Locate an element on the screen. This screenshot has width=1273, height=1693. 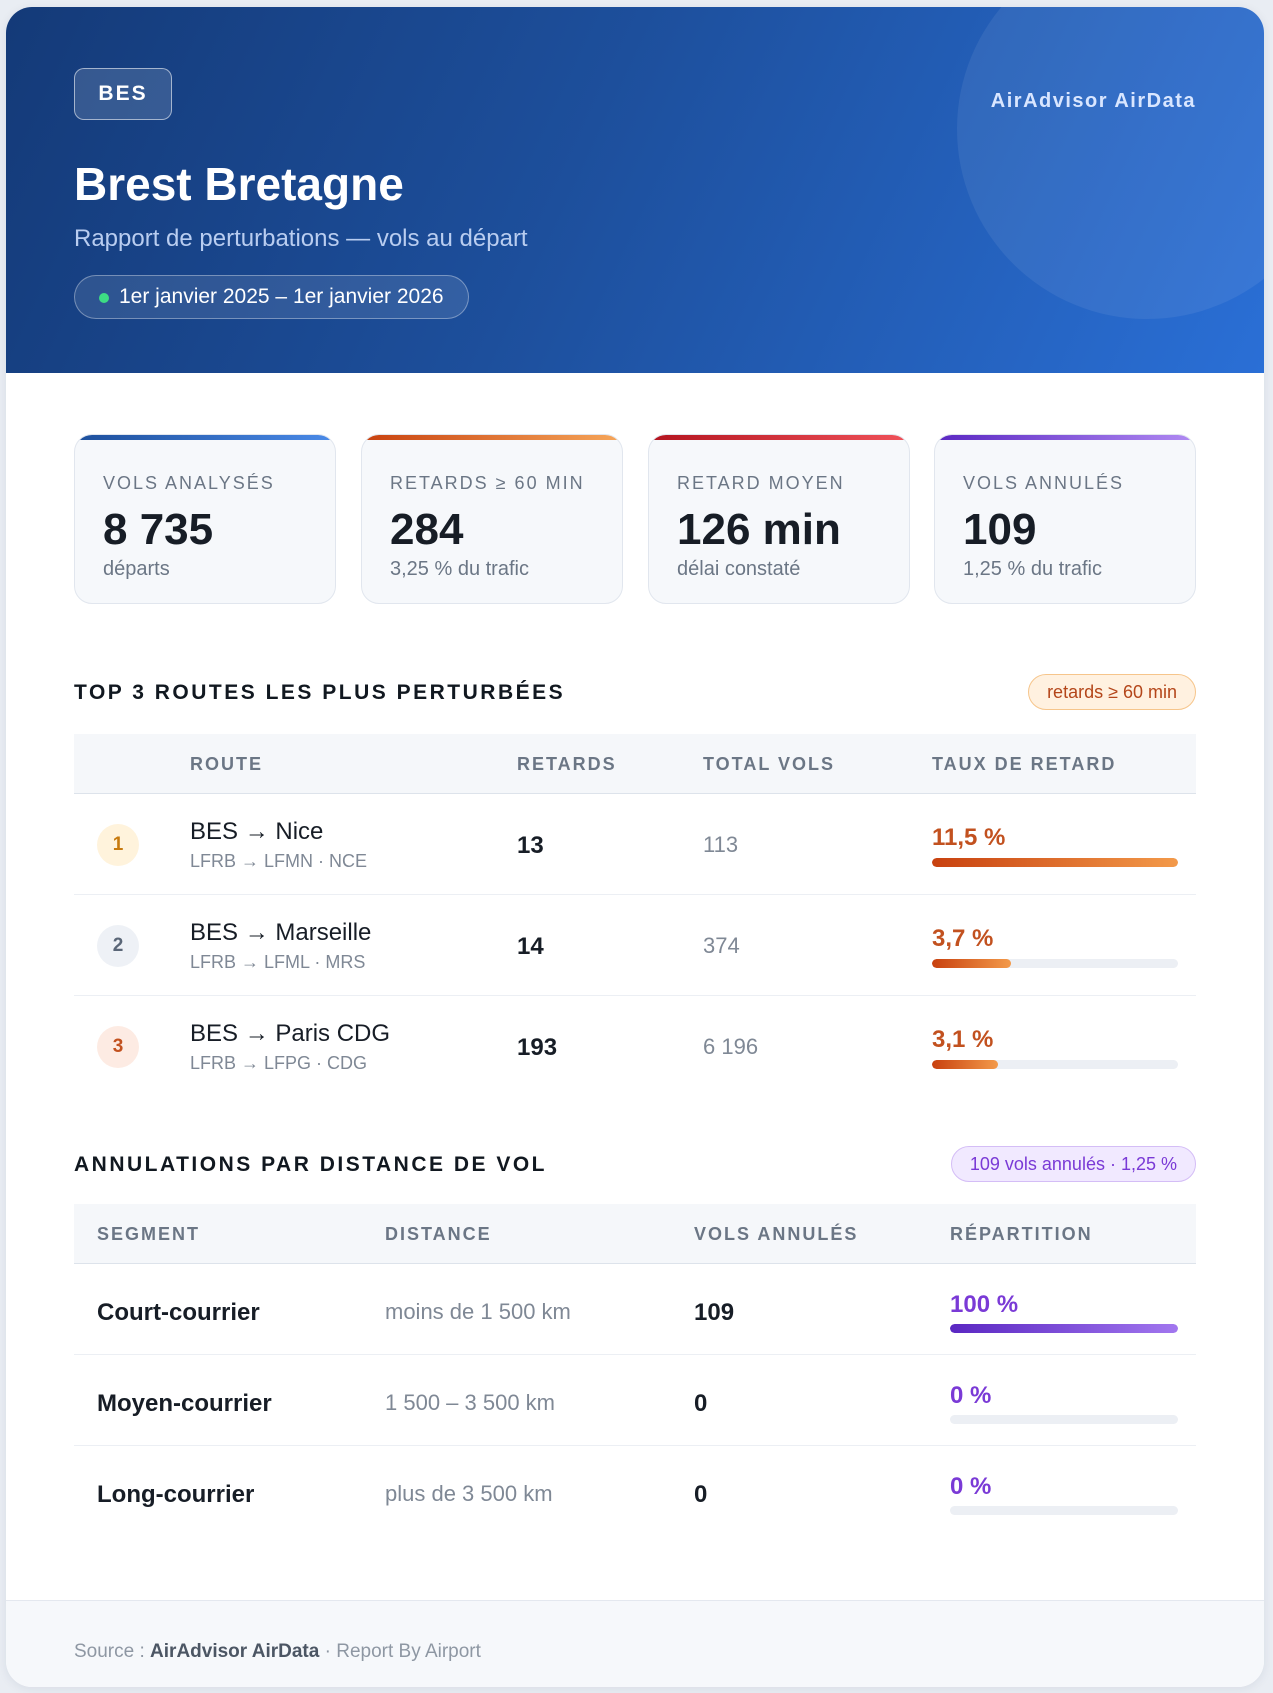
table-row: Long-courrier plus de 3 500 km 0 0 % is located at coordinates (635, 1491).